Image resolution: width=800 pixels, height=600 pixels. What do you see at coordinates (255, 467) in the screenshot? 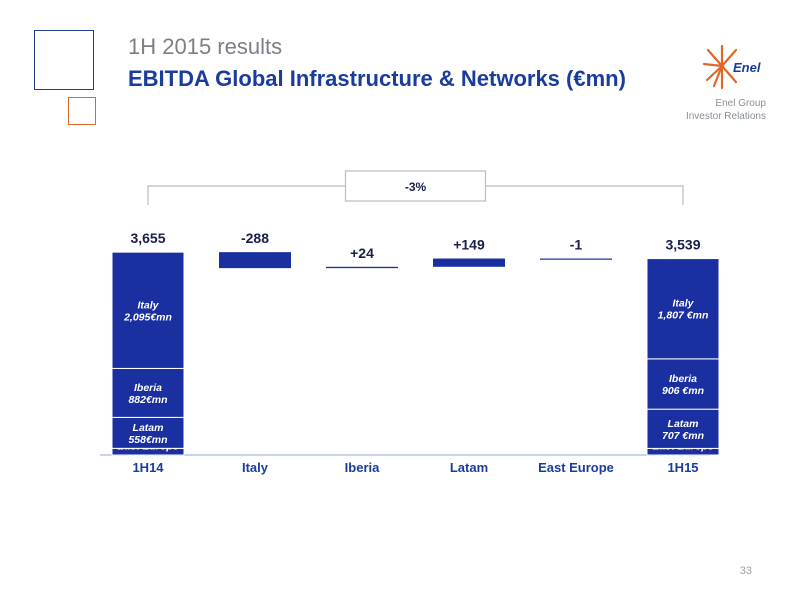
I see `x-tick-label: Italy` at bounding box center [255, 467].